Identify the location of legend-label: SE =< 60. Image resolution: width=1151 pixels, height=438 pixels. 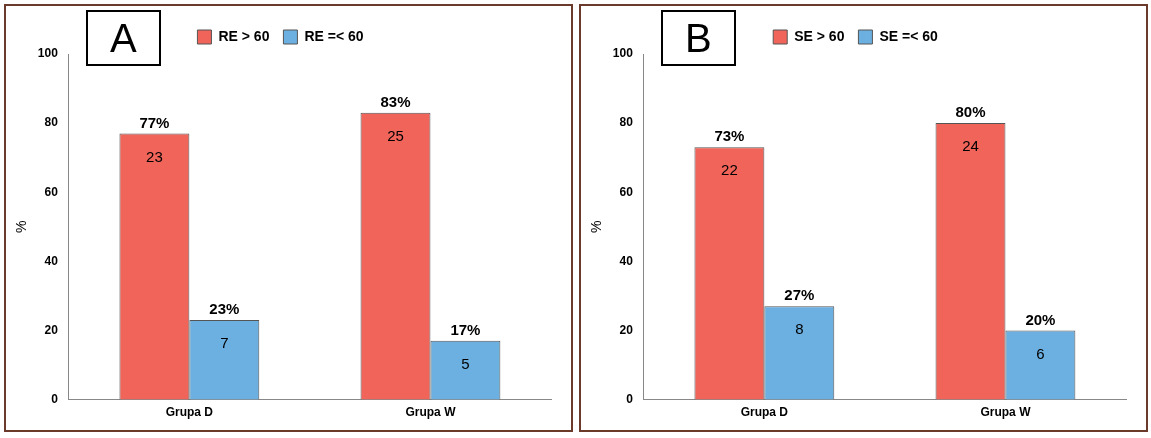
(908, 35).